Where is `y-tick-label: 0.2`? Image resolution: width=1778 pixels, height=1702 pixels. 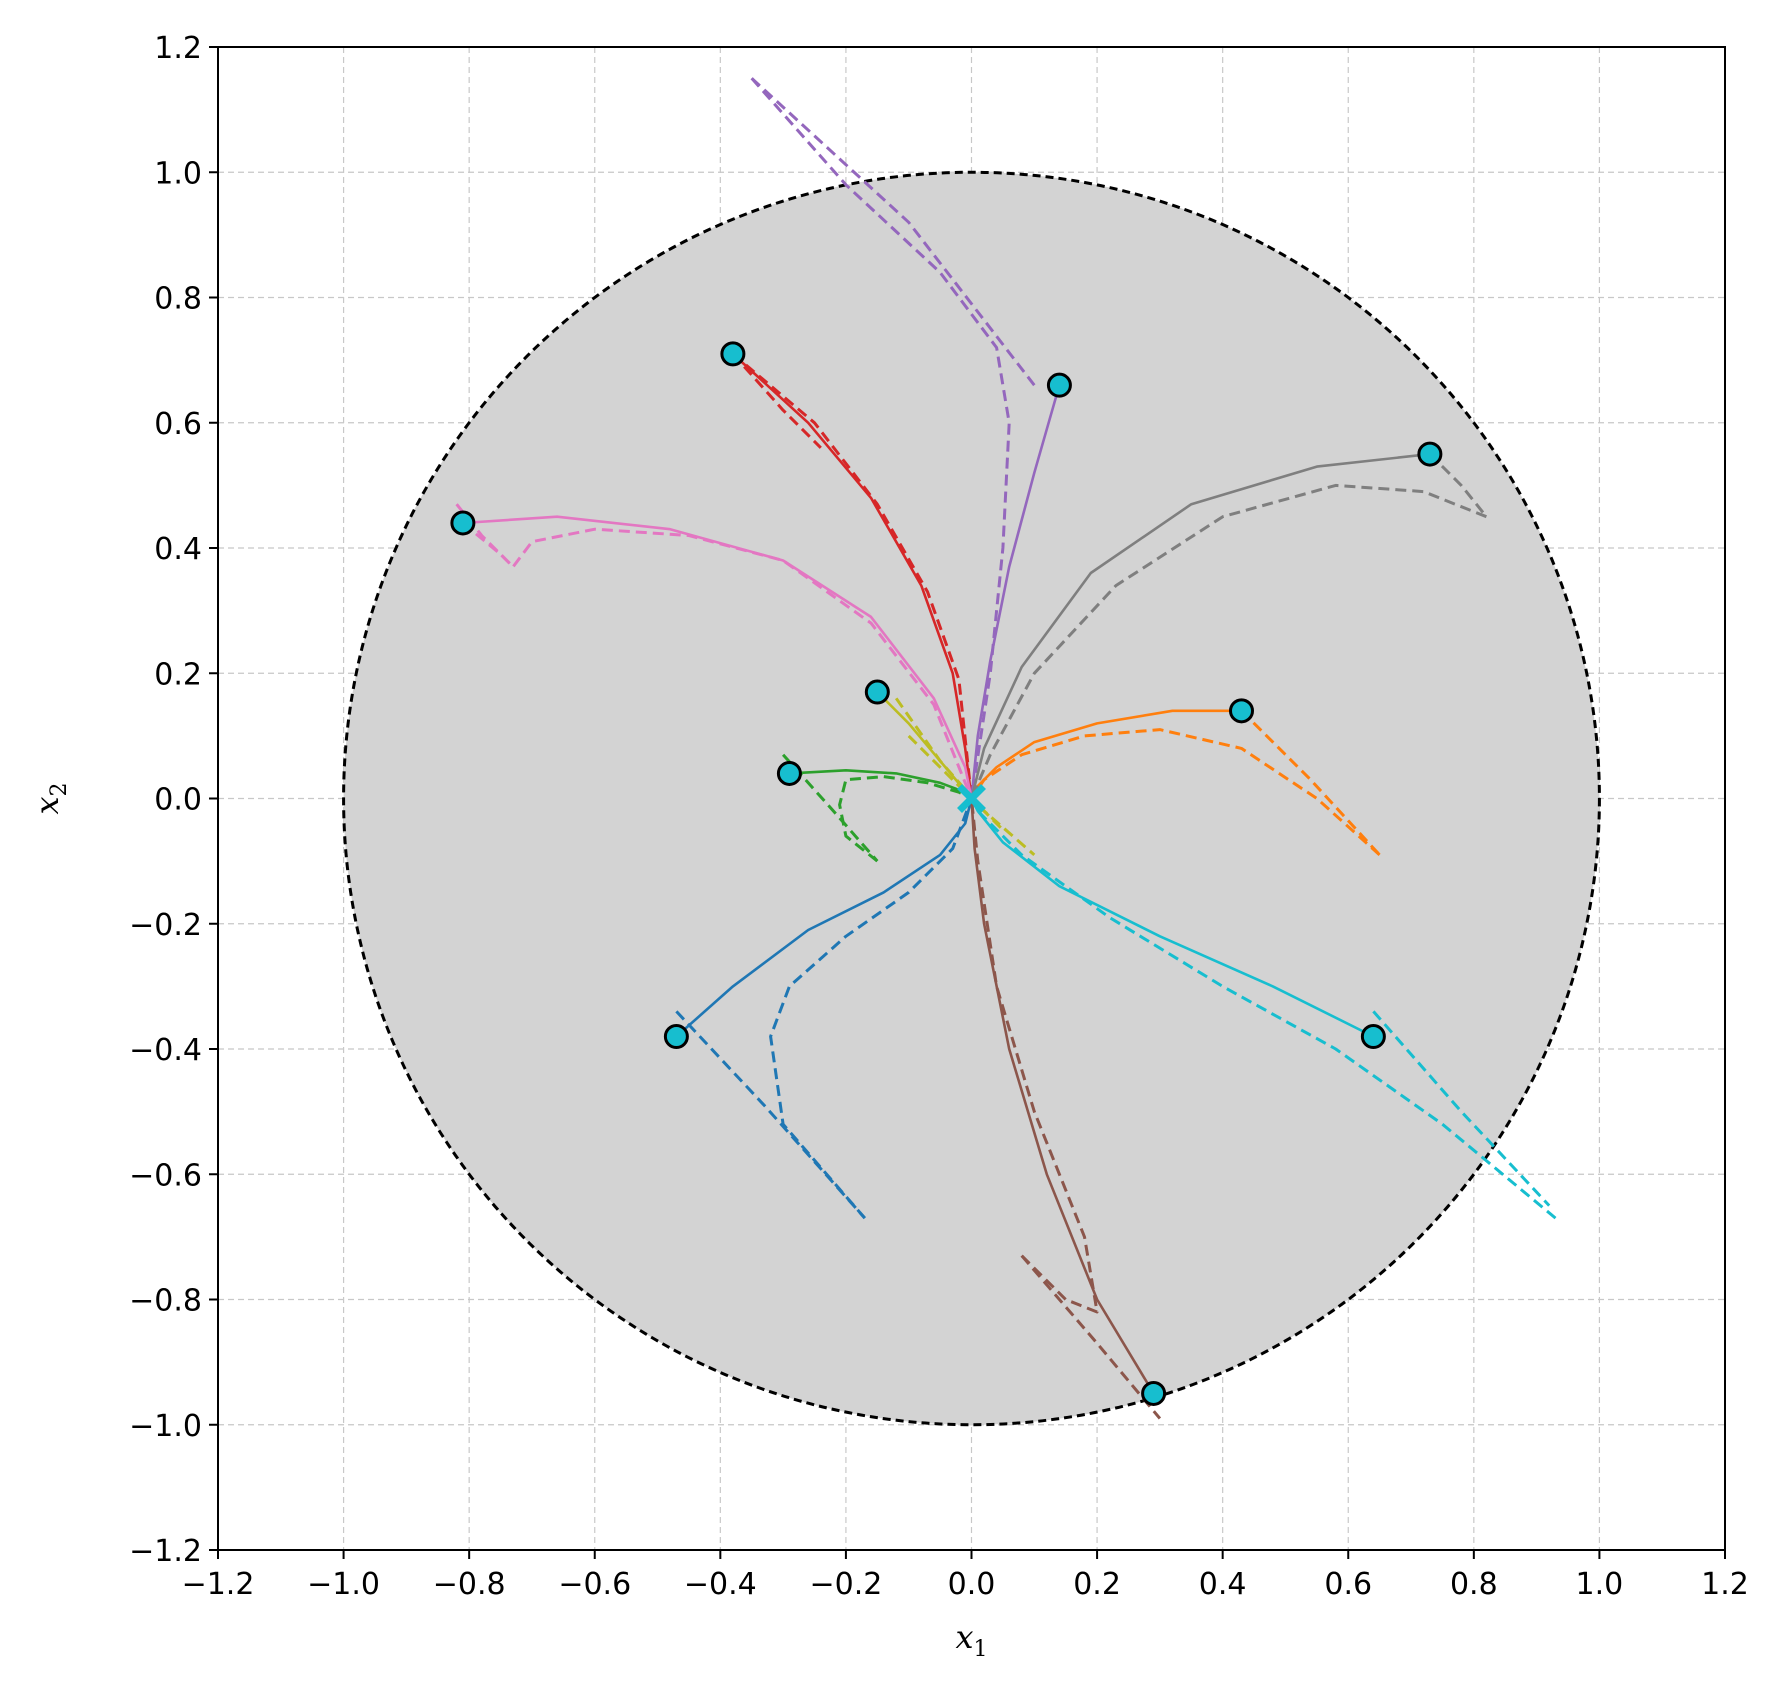 y-tick-label: 0.2 is located at coordinates (178, 674).